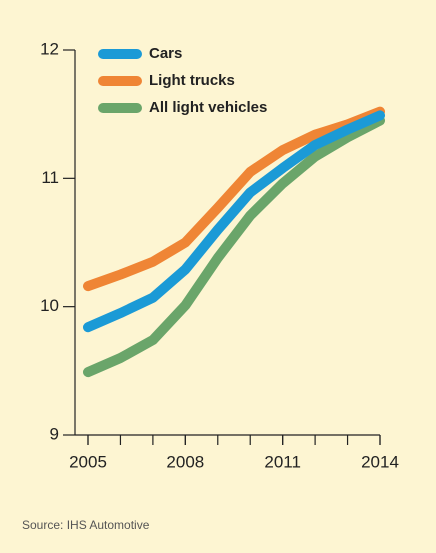 The width and height of the screenshot is (436, 553). I want to click on x-tick-label: 2008, so click(185, 461).